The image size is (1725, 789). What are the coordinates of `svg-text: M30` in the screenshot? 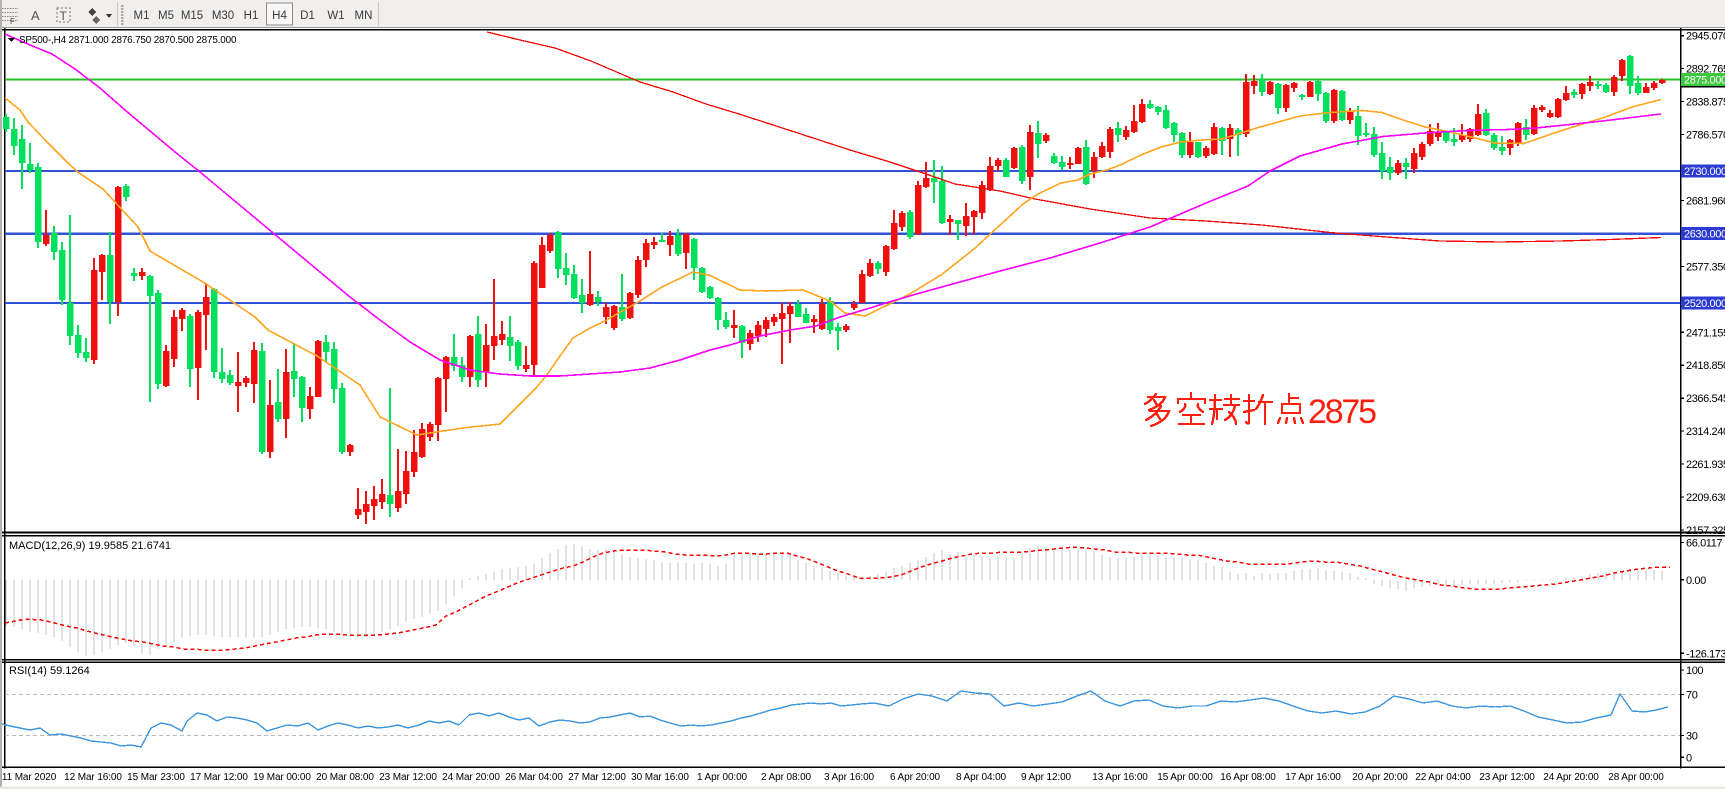 It's located at (223, 16).